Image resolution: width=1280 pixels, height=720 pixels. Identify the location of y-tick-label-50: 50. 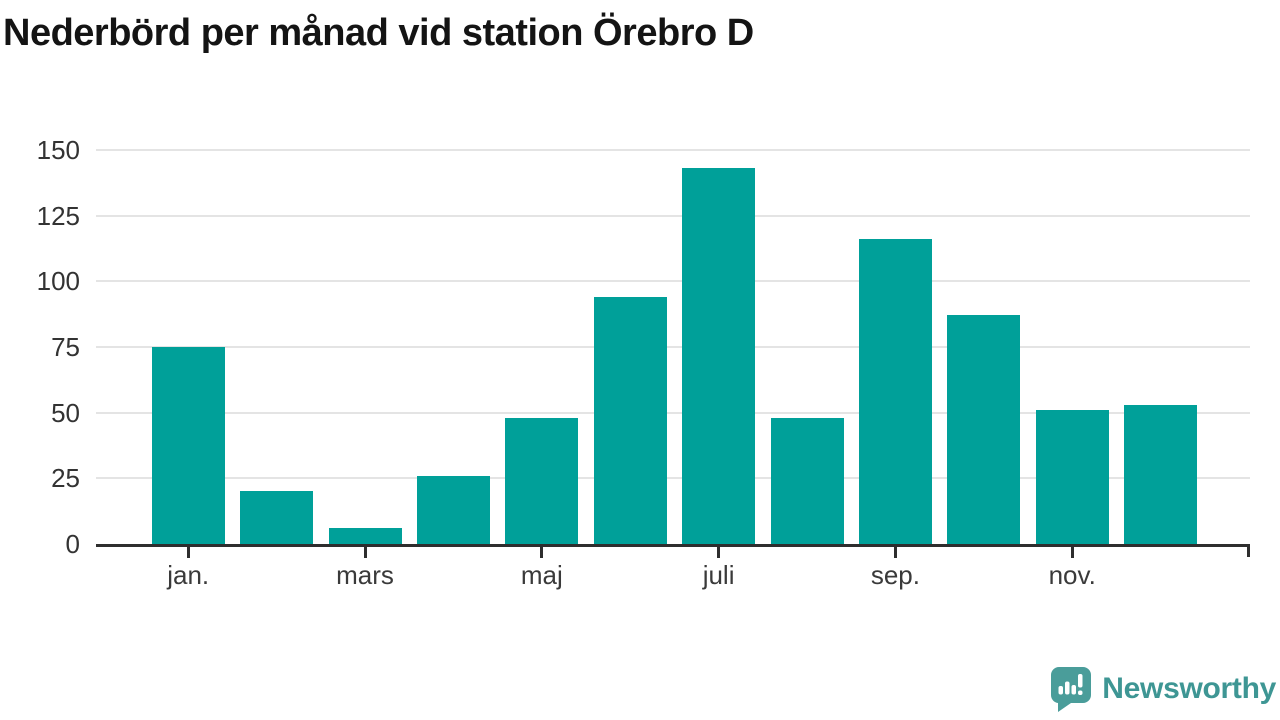
(65, 412).